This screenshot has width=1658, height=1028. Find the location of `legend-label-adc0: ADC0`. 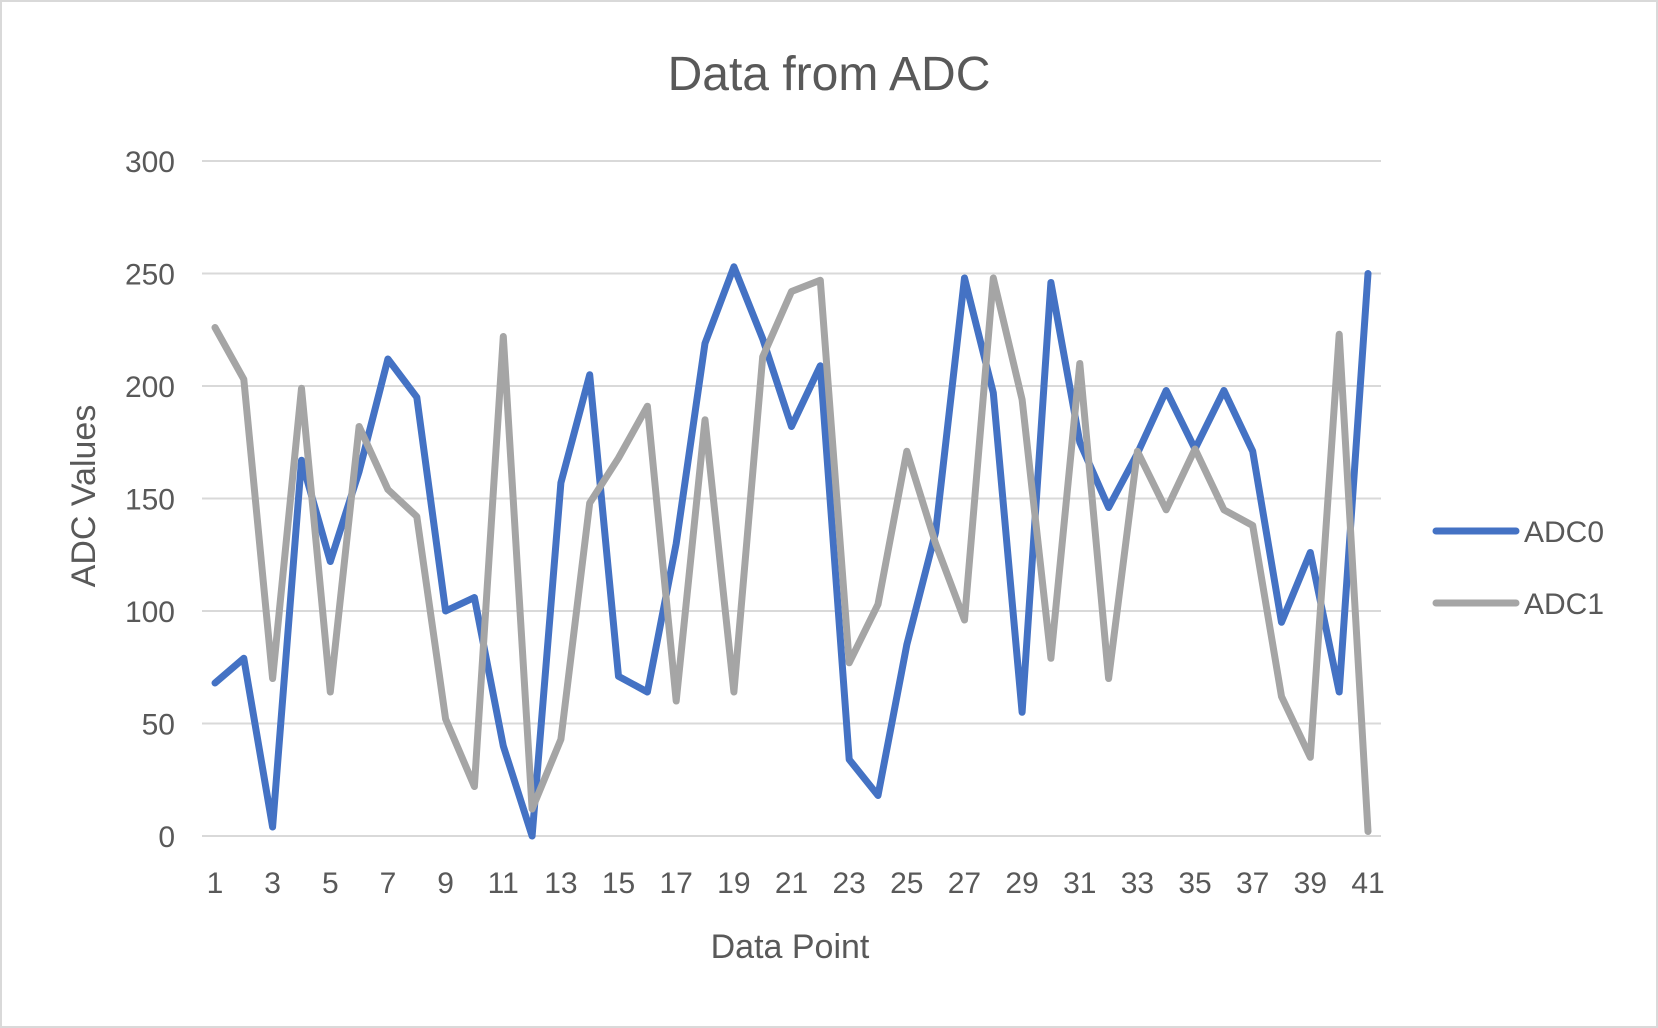

legend-label-adc0: ADC0 is located at coordinates (1564, 532).